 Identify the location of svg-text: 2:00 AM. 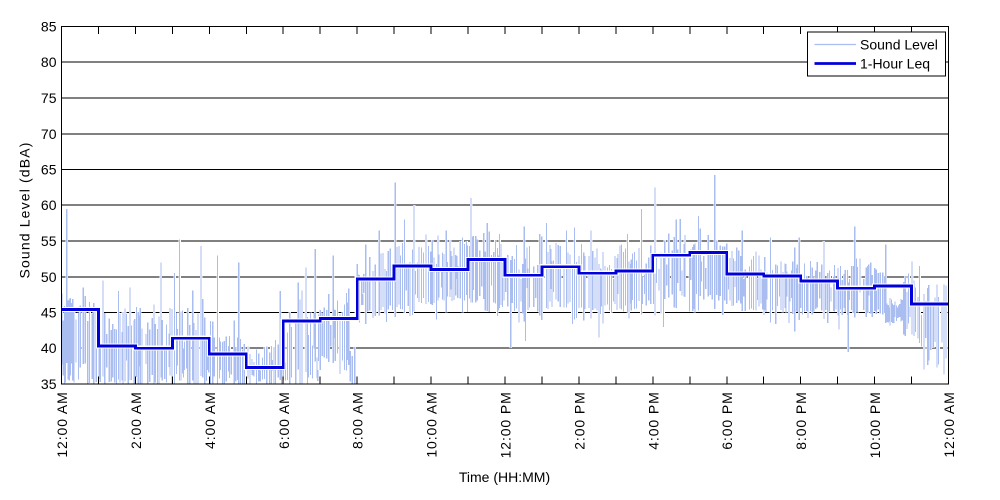
(136, 420).